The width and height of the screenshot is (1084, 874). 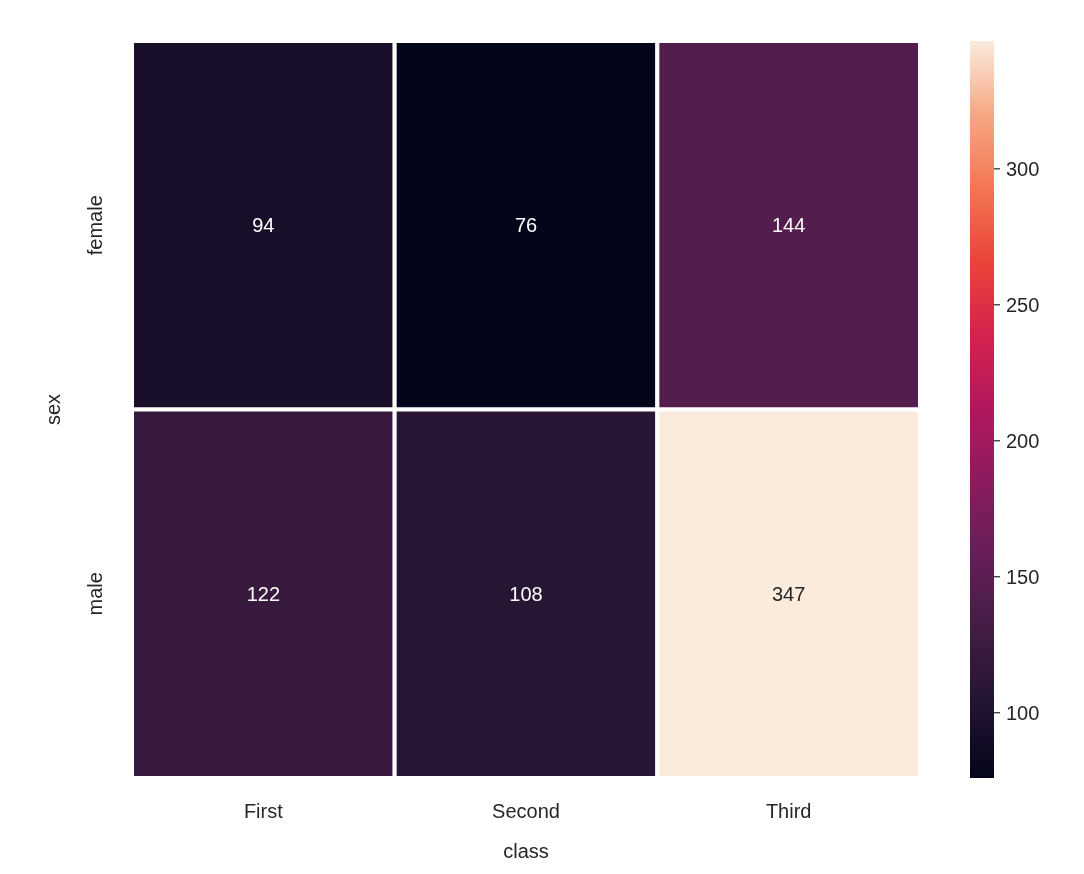 I want to click on data-label: 347, so click(x=788, y=593).